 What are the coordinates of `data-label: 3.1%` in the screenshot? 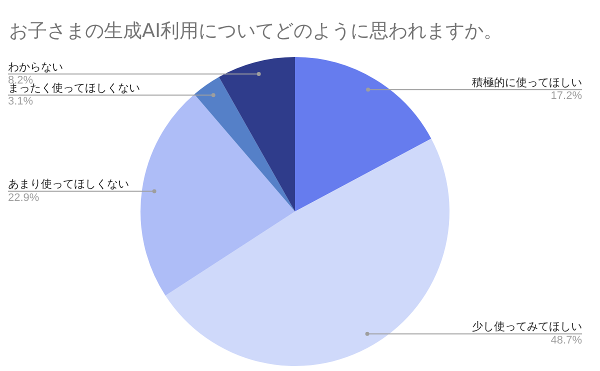 It's located at (21, 102).